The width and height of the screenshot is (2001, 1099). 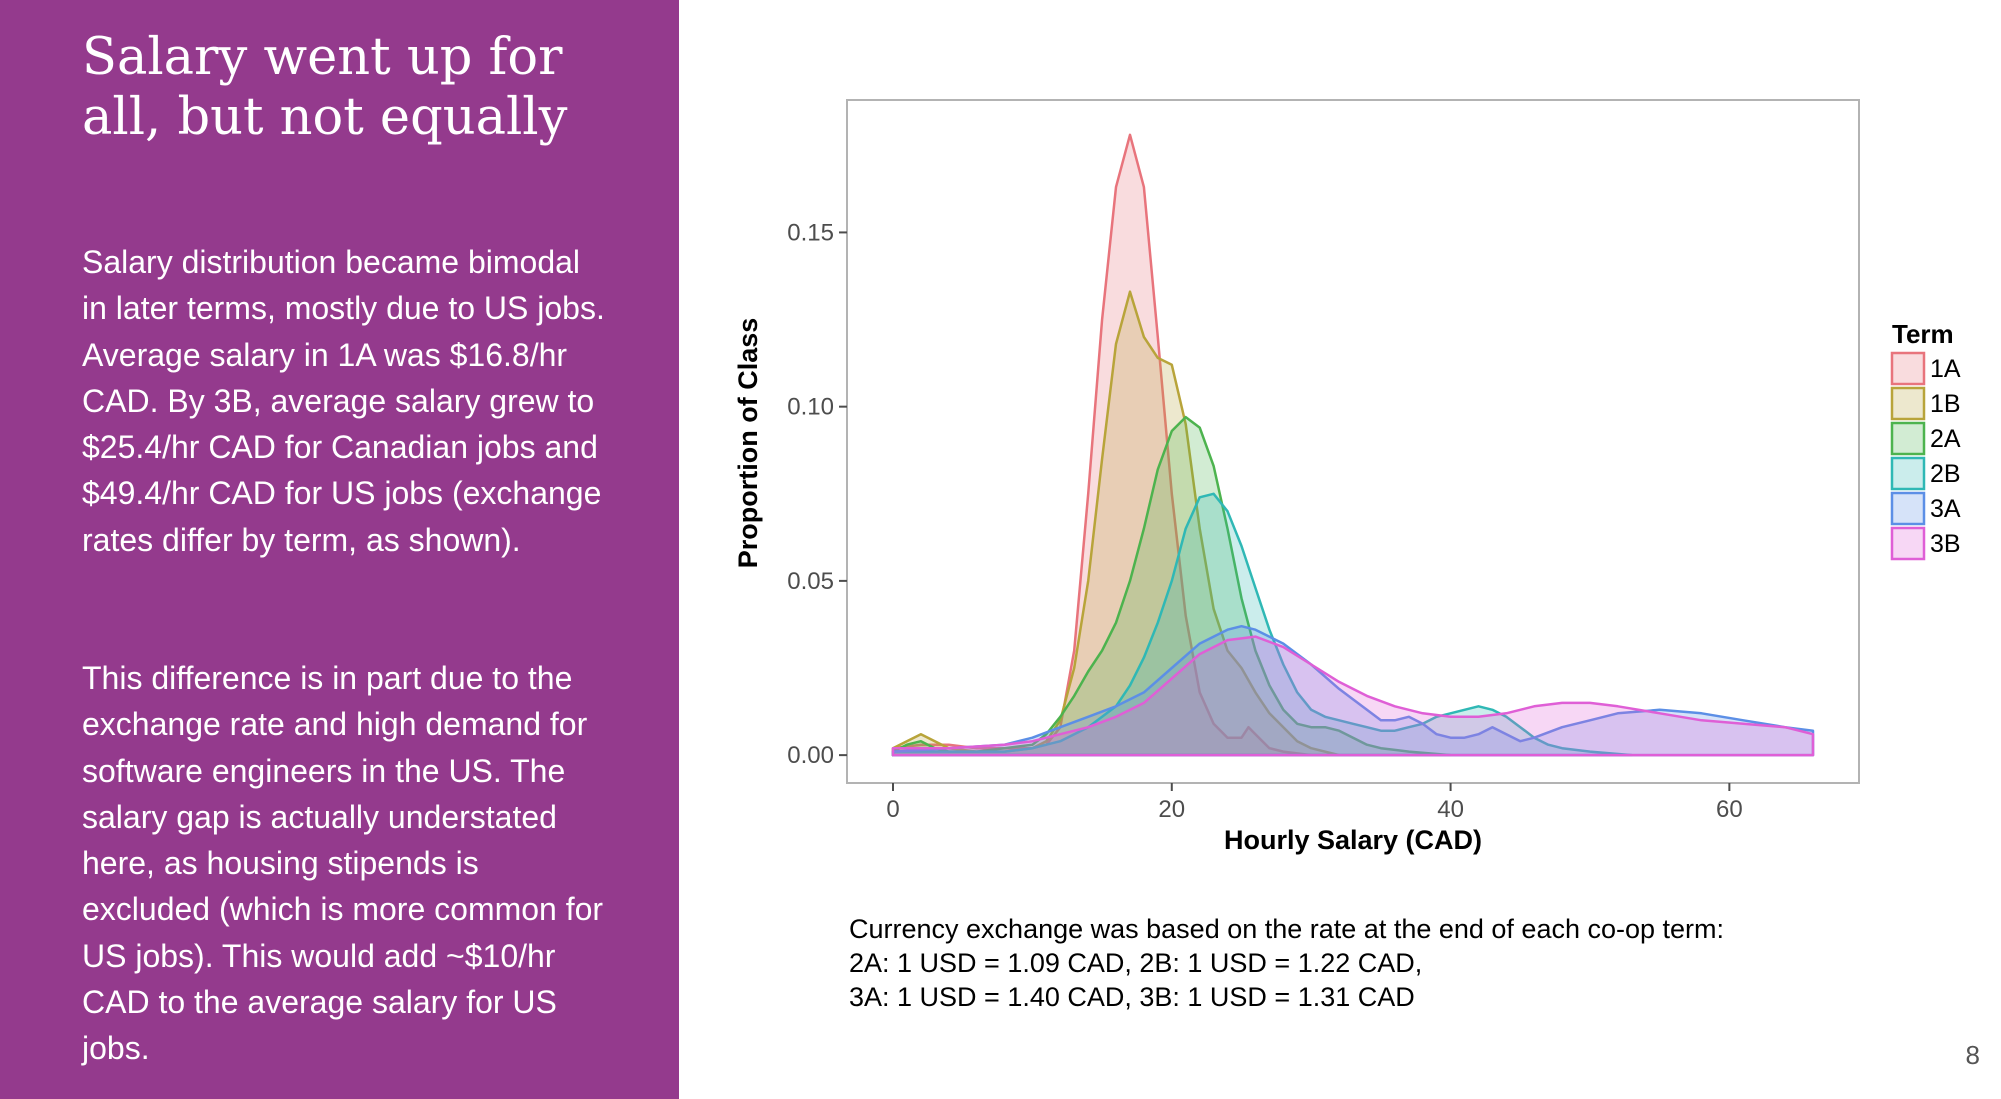 I want to click on y-tick-label: 0.00, so click(x=810, y=755).